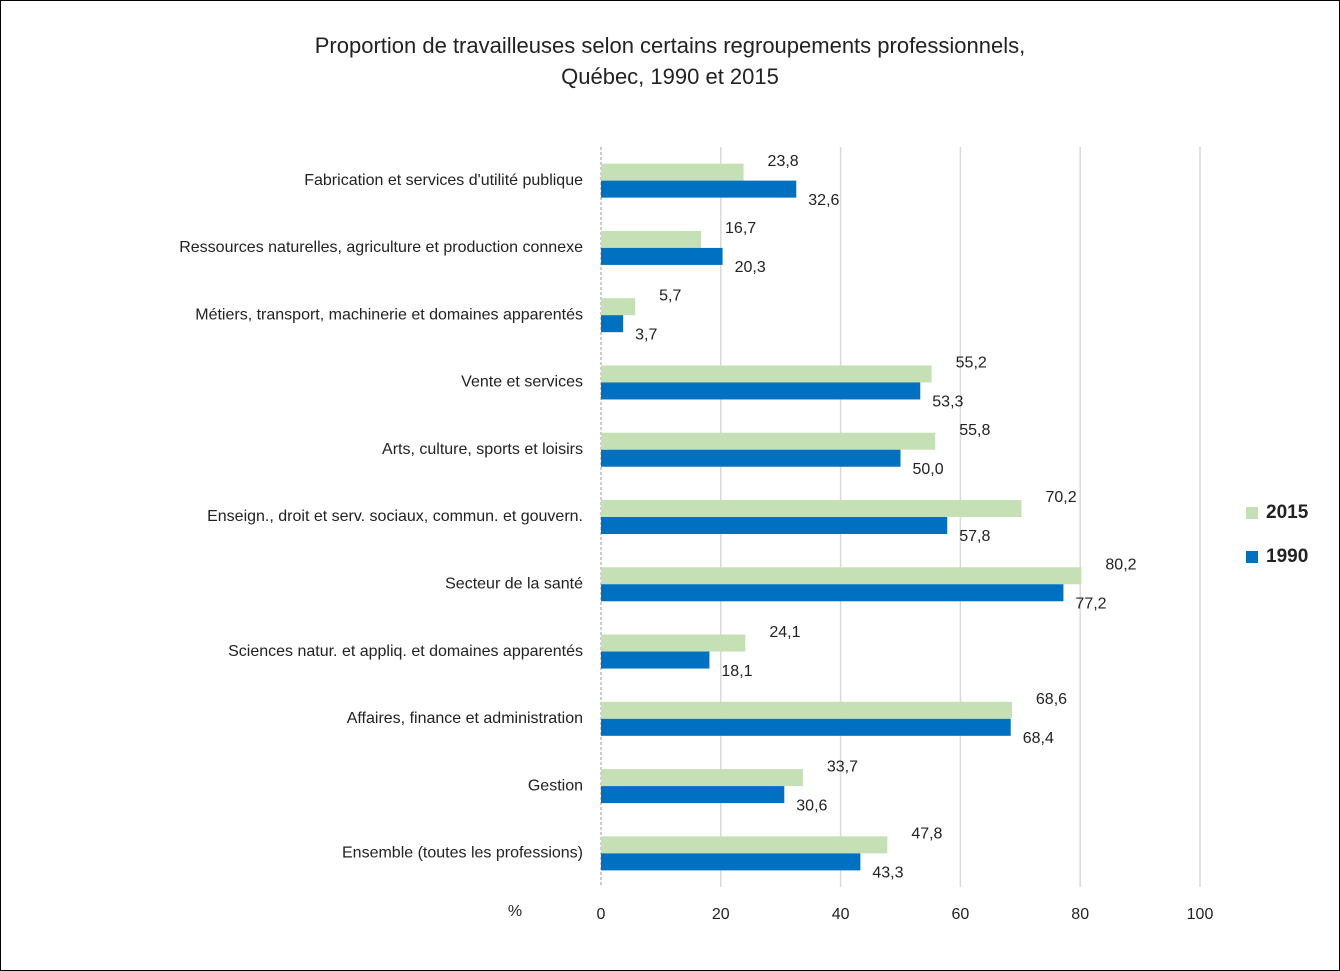 This screenshot has width=1340, height=971. Describe the element at coordinates (482, 449) in the screenshot. I see `y-tick-label: Arts, culture, sports et loisirs` at that location.